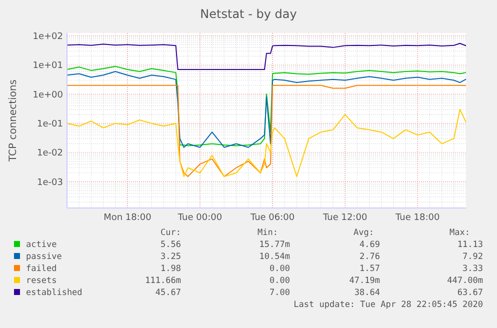 Image resolution: width=497 pixels, height=328 pixels. What do you see at coordinates (388, 305) in the screenshot?
I see `text: Last update: Tue Apr 28 22:05:45 2020` at bounding box center [388, 305].